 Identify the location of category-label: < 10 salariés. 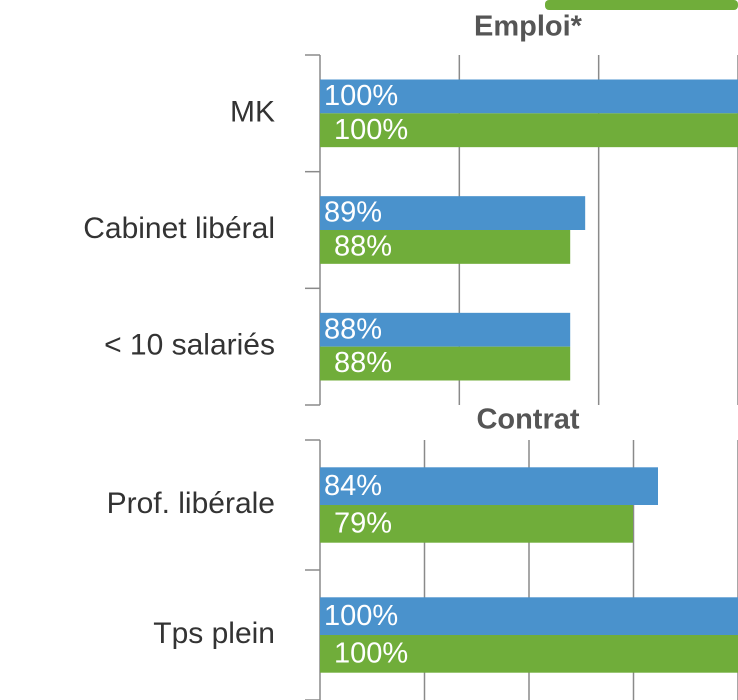
(189, 345).